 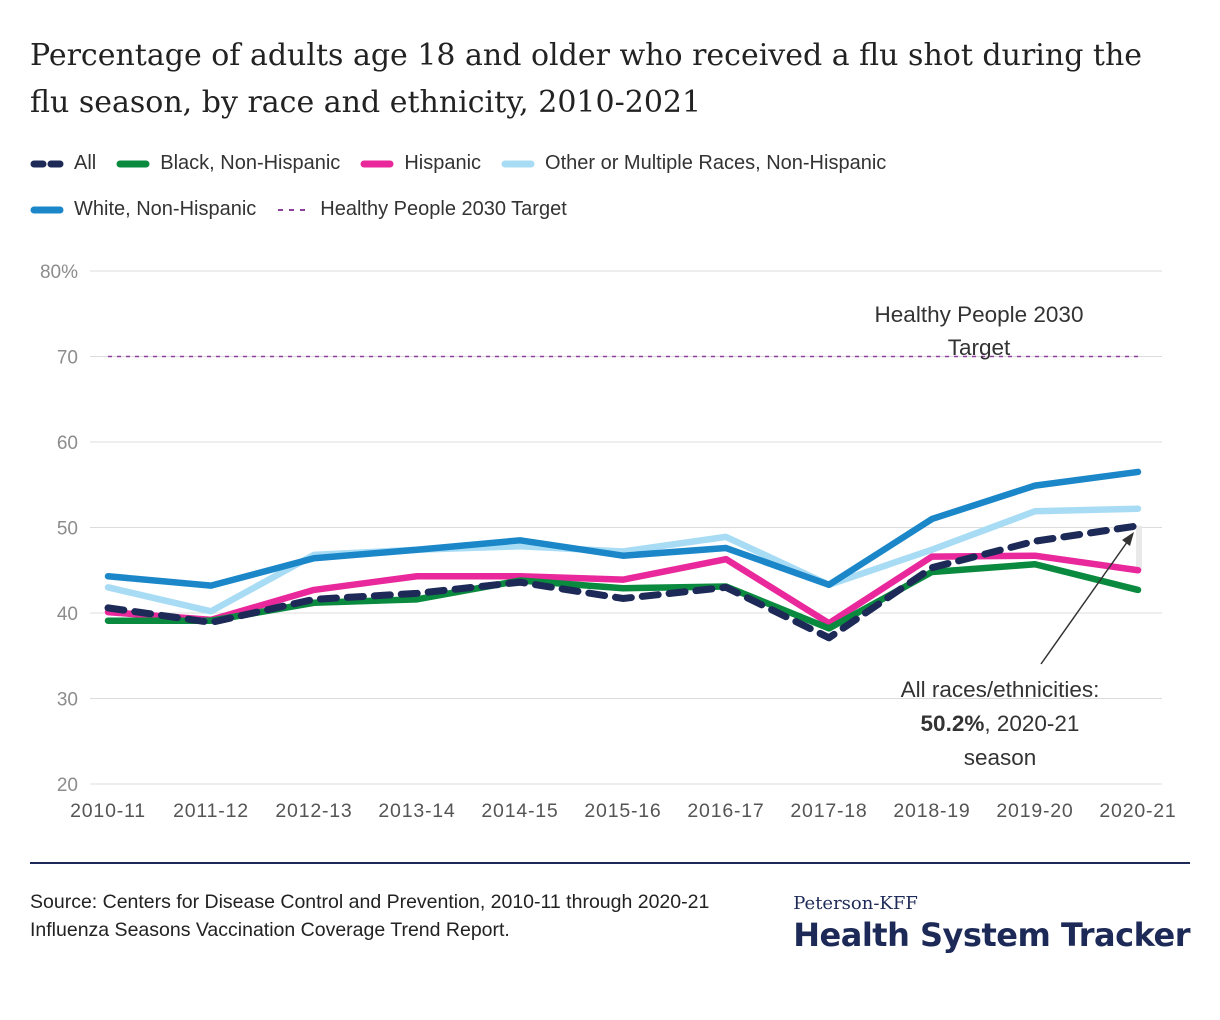 I want to click on y-tick-label: 40, so click(x=67, y=614).